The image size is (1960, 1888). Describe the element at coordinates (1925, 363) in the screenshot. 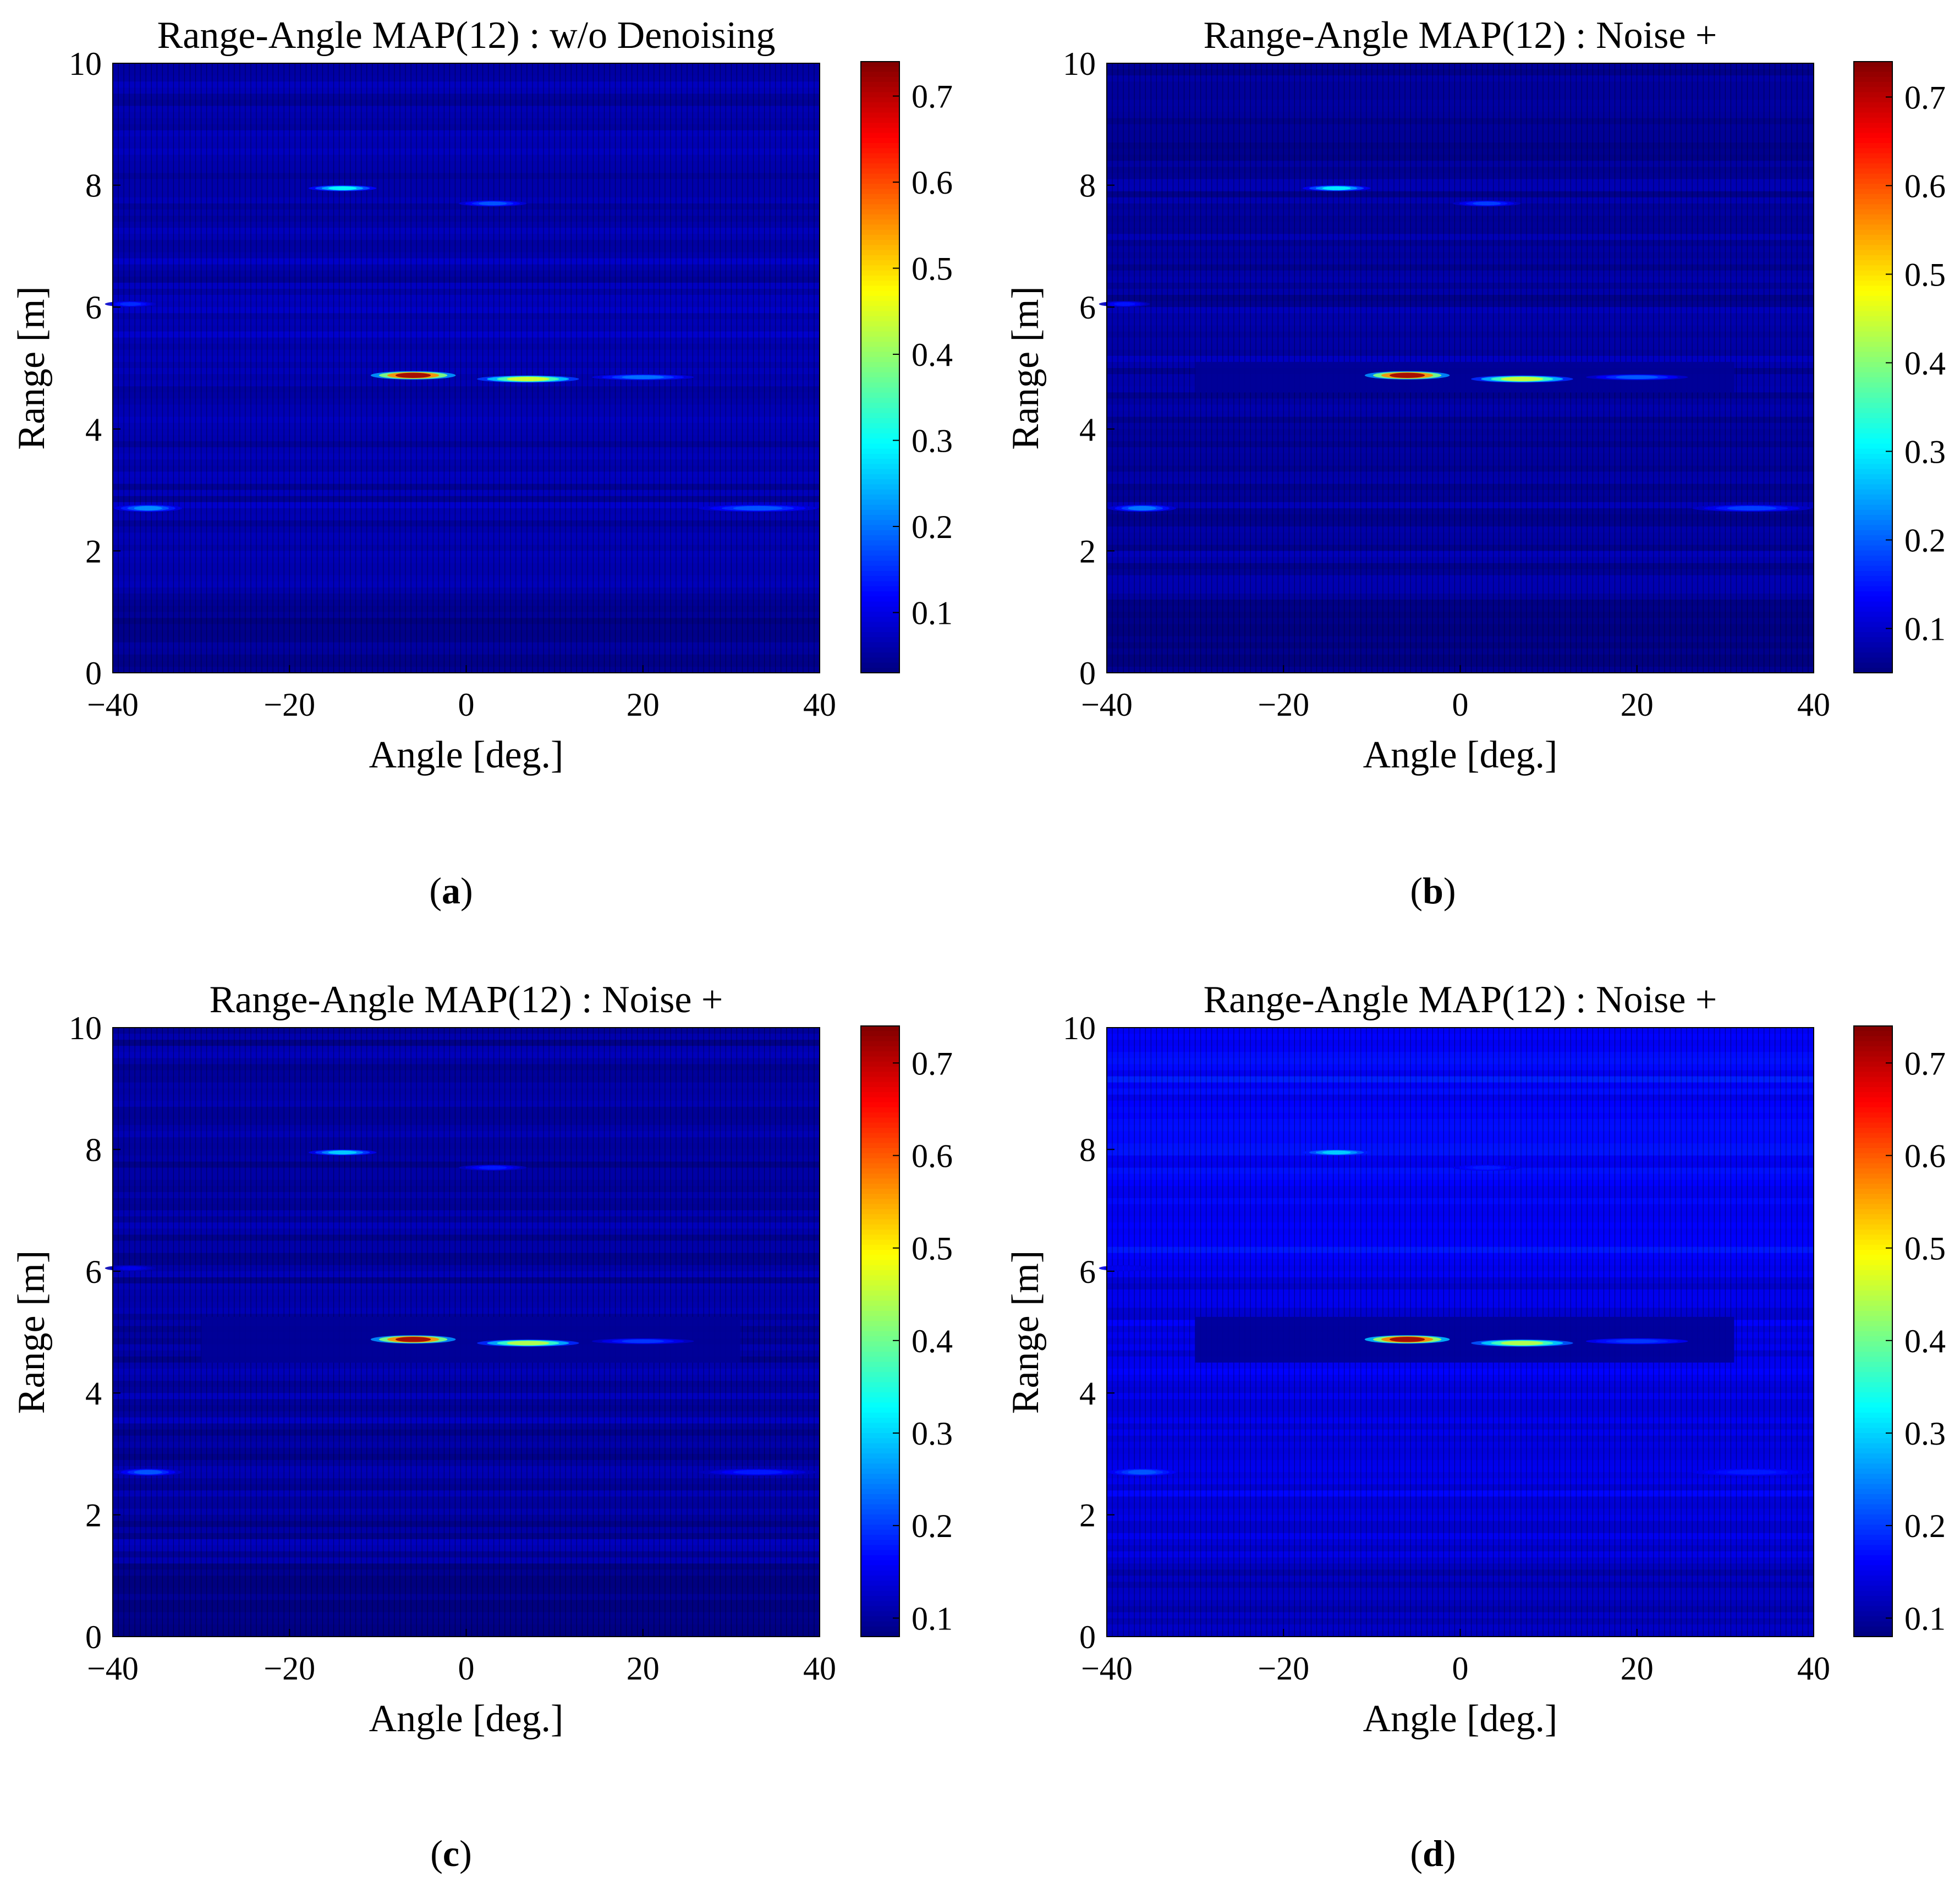

I see `colorbar-tick-label: 0.4` at that location.